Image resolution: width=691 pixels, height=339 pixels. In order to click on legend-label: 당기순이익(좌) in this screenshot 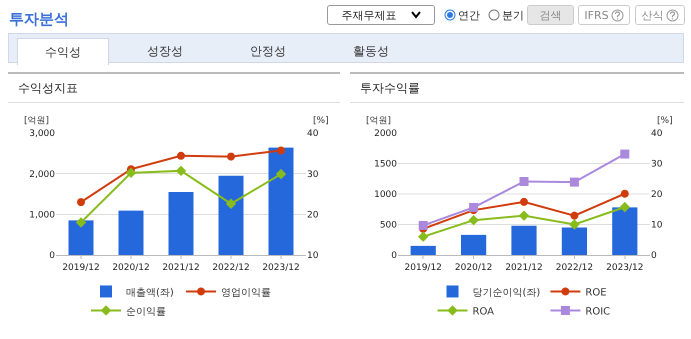, I will do `click(506, 292)`.